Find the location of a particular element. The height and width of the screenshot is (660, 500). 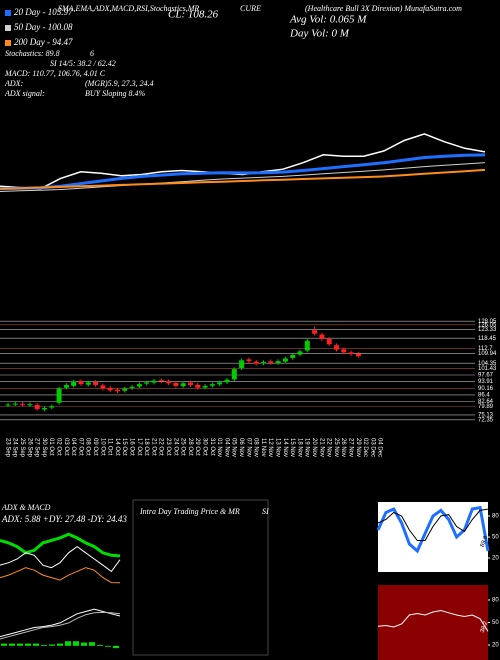

x-tick-label: 21 Nov is located at coordinates (321, 447).